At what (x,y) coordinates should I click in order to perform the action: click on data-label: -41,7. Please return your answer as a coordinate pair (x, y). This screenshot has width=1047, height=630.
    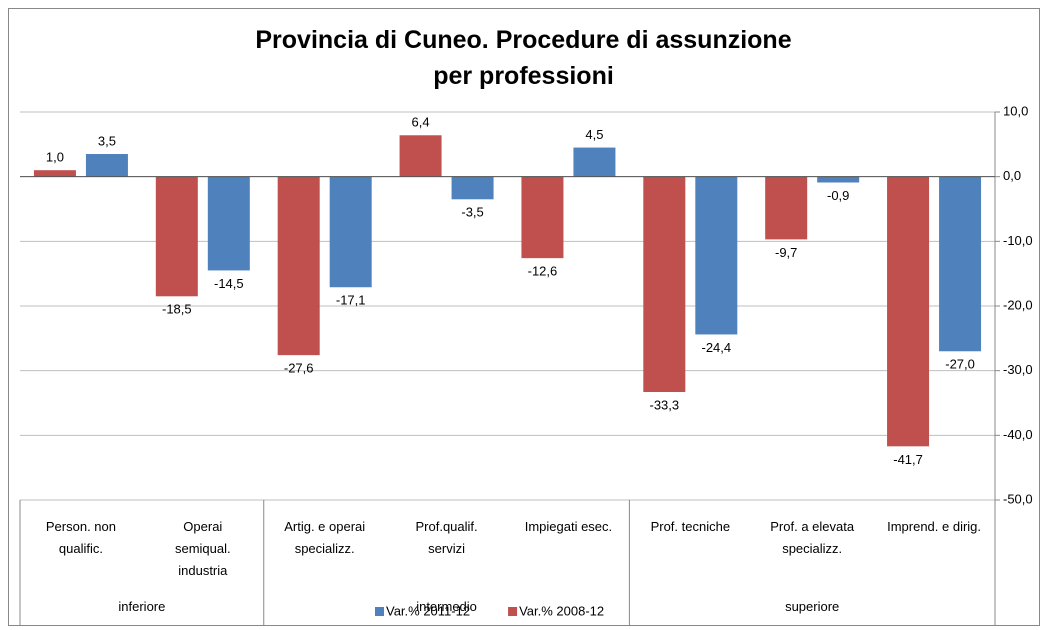
    Looking at the image, I should click on (908, 459).